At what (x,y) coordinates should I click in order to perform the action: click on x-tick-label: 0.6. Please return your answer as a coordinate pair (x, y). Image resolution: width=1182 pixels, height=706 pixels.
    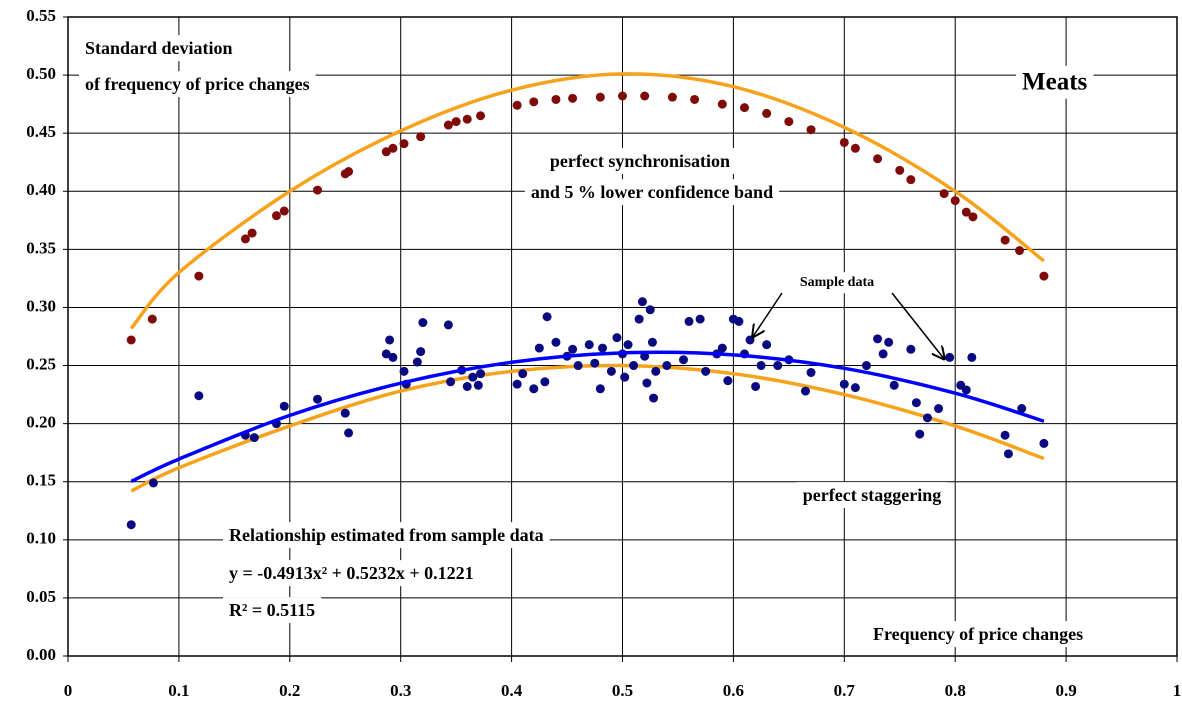
    Looking at the image, I should click on (733, 690).